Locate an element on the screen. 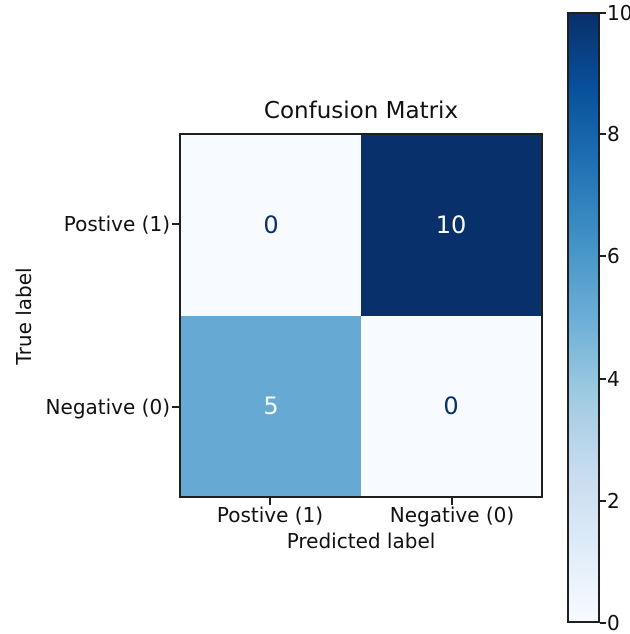 This screenshot has width=630, height=634. colorbar-tick-label: 10 is located at coordinates (618, 13).